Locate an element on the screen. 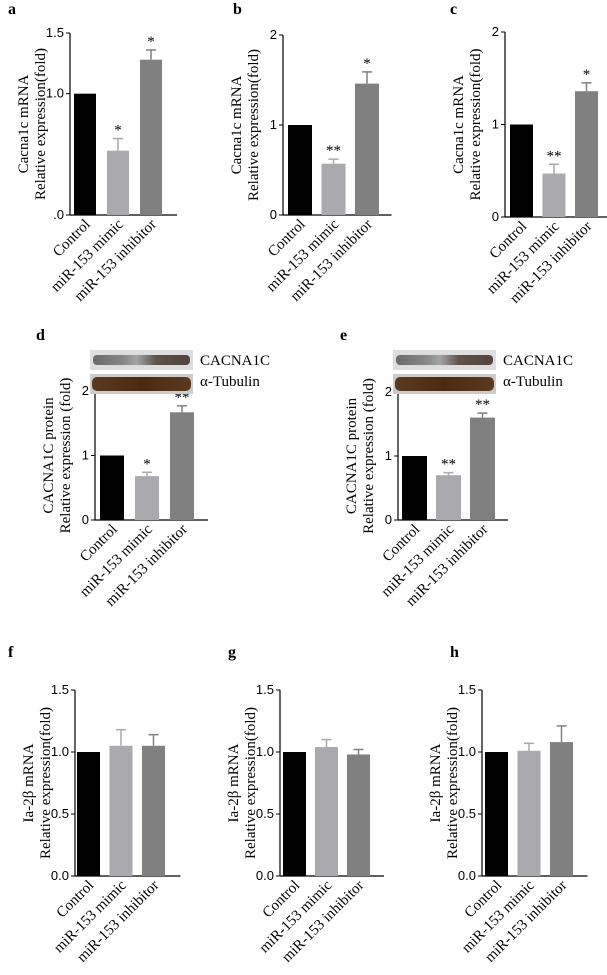 This screenshot has height=975, width=607. panel-letter: a is located at coordinates (12, 9).